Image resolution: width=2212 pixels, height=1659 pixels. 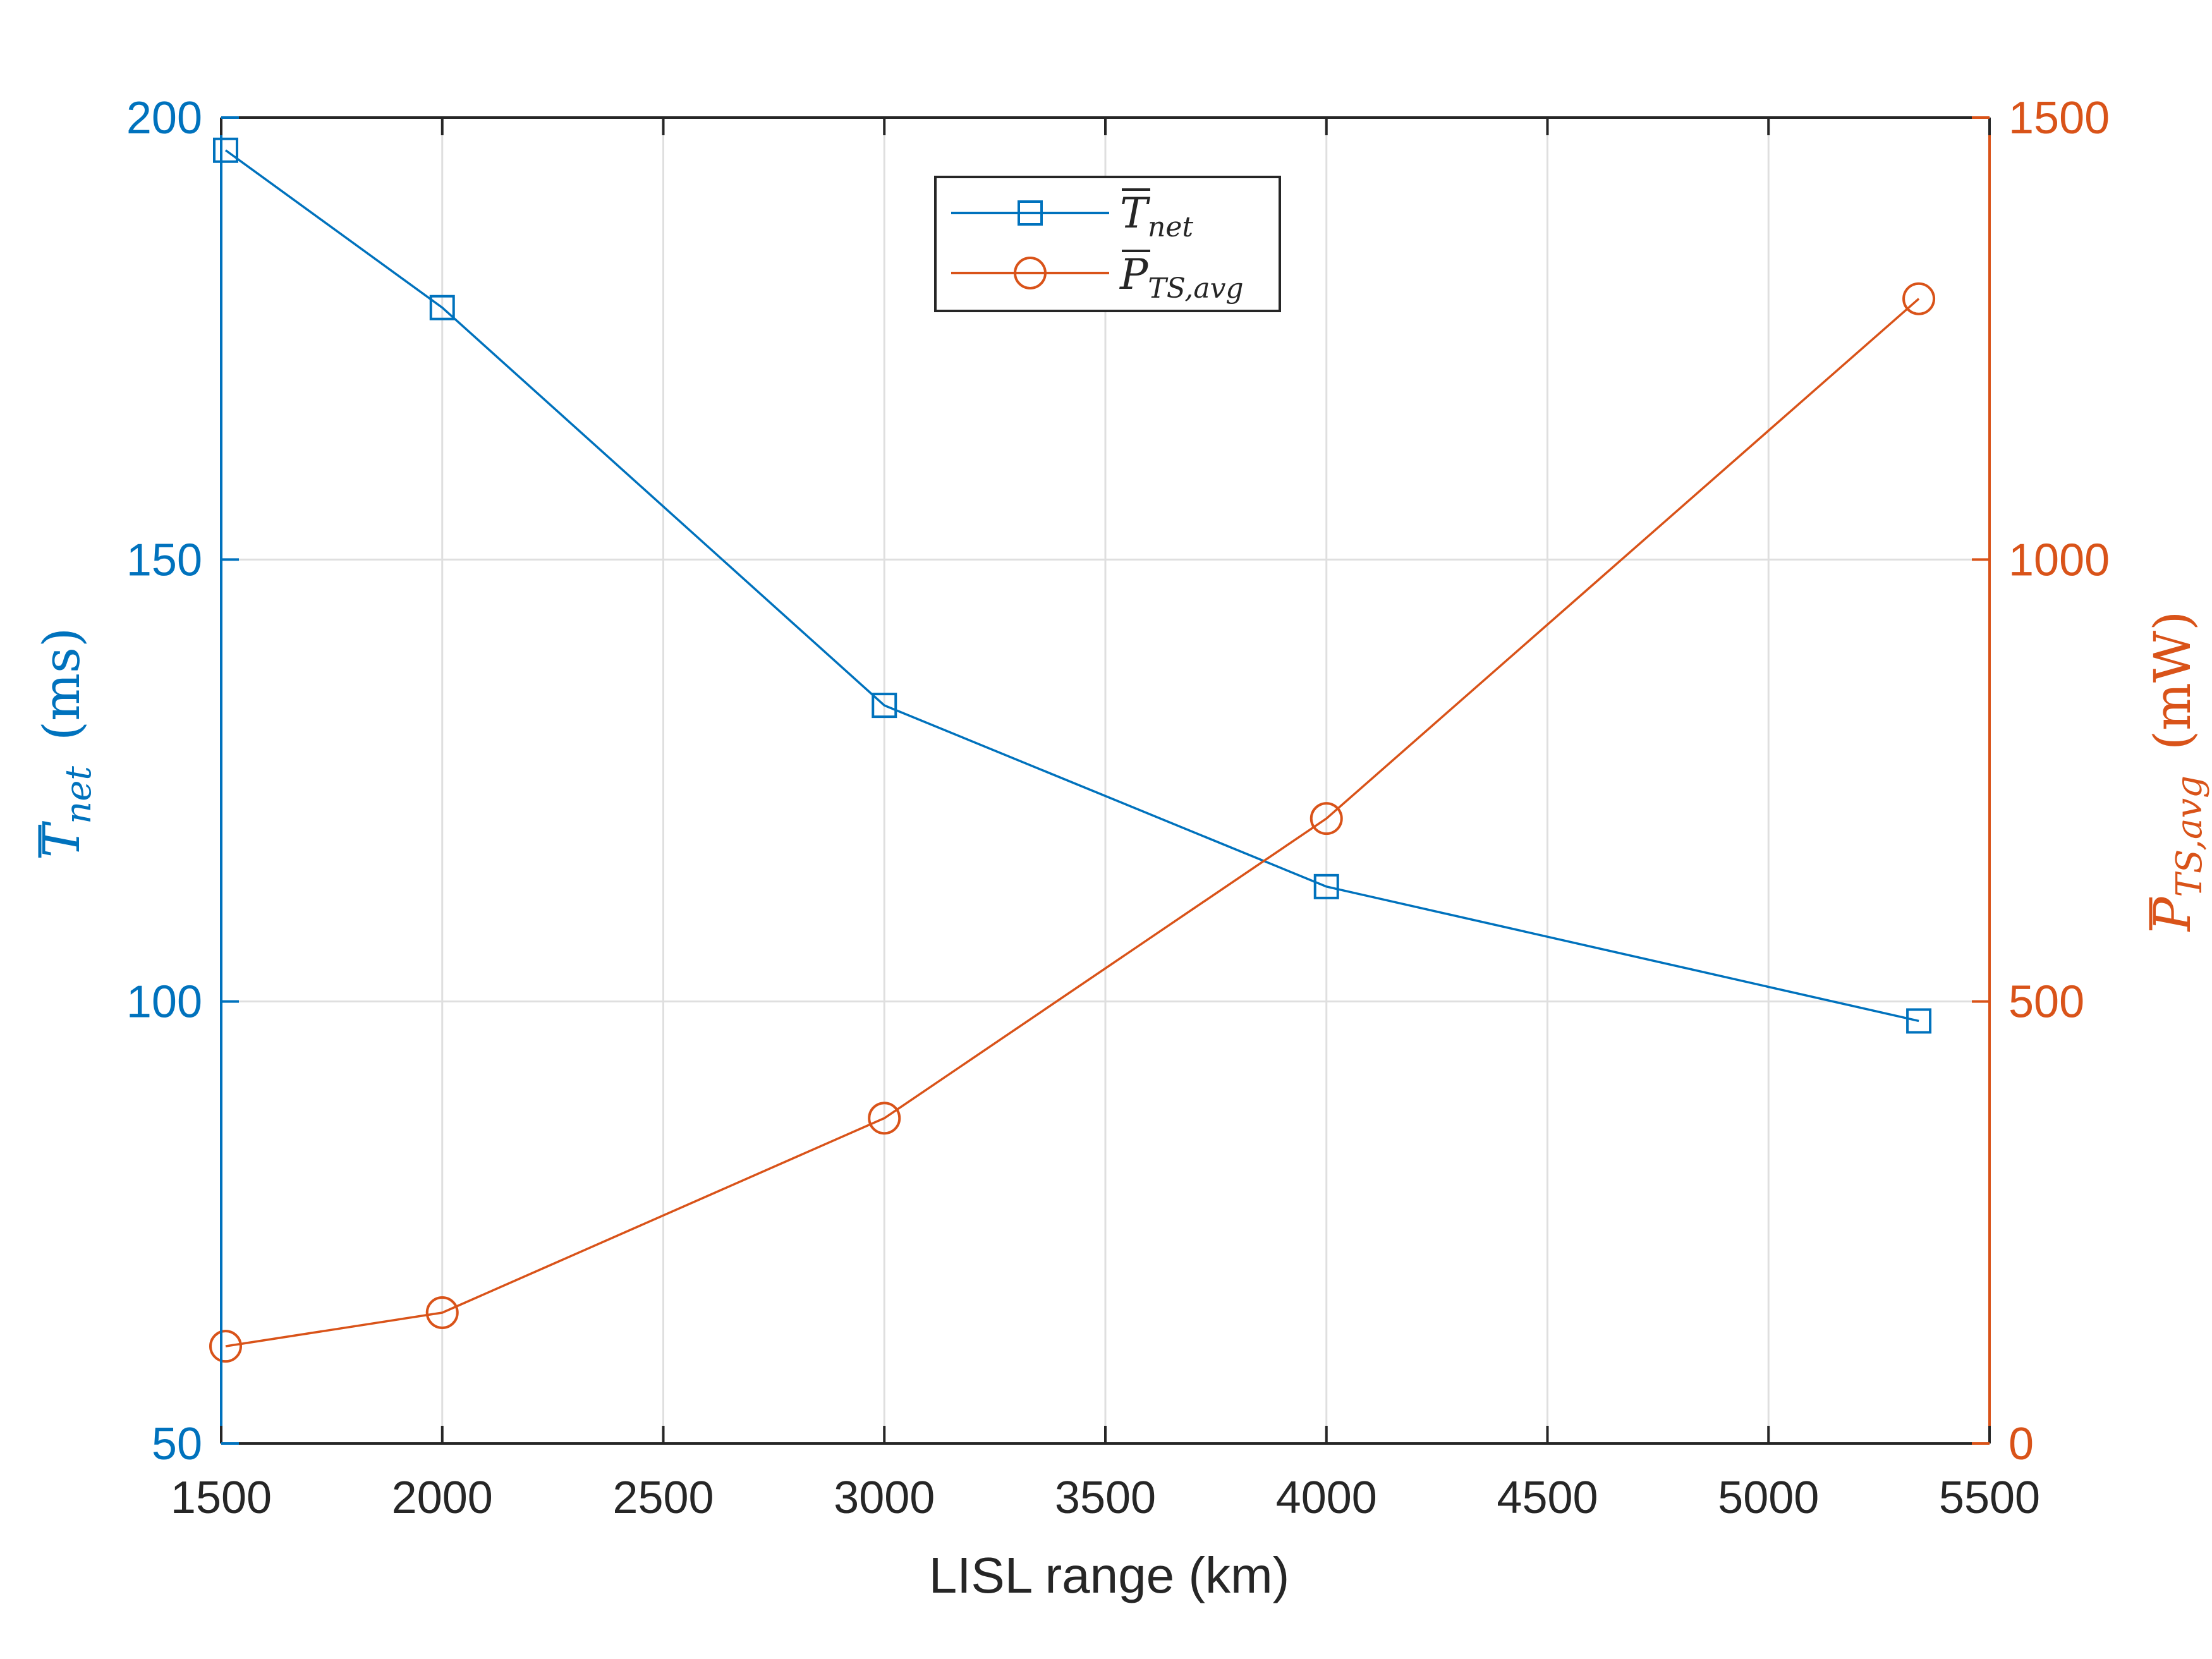 I want to click on svg-text:PTS,avg(mW): PTS,avg (mW), so click(x=2176, y=772).